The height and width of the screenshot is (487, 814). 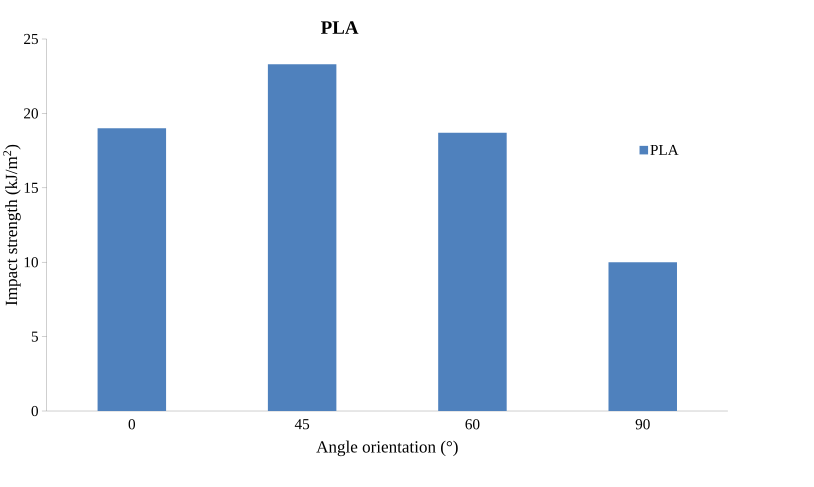 What do you see at coordinates (473, 424) in the screenshot?
I see `x-tick-label: 60` at bounding box center [473, 424].